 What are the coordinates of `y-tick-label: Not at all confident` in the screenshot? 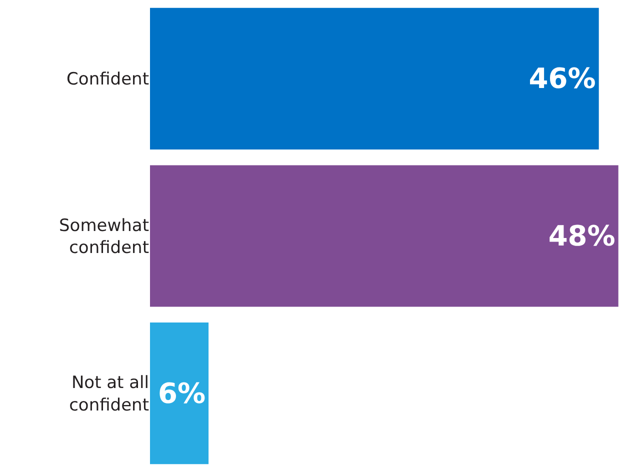 It's located at (109, 394).